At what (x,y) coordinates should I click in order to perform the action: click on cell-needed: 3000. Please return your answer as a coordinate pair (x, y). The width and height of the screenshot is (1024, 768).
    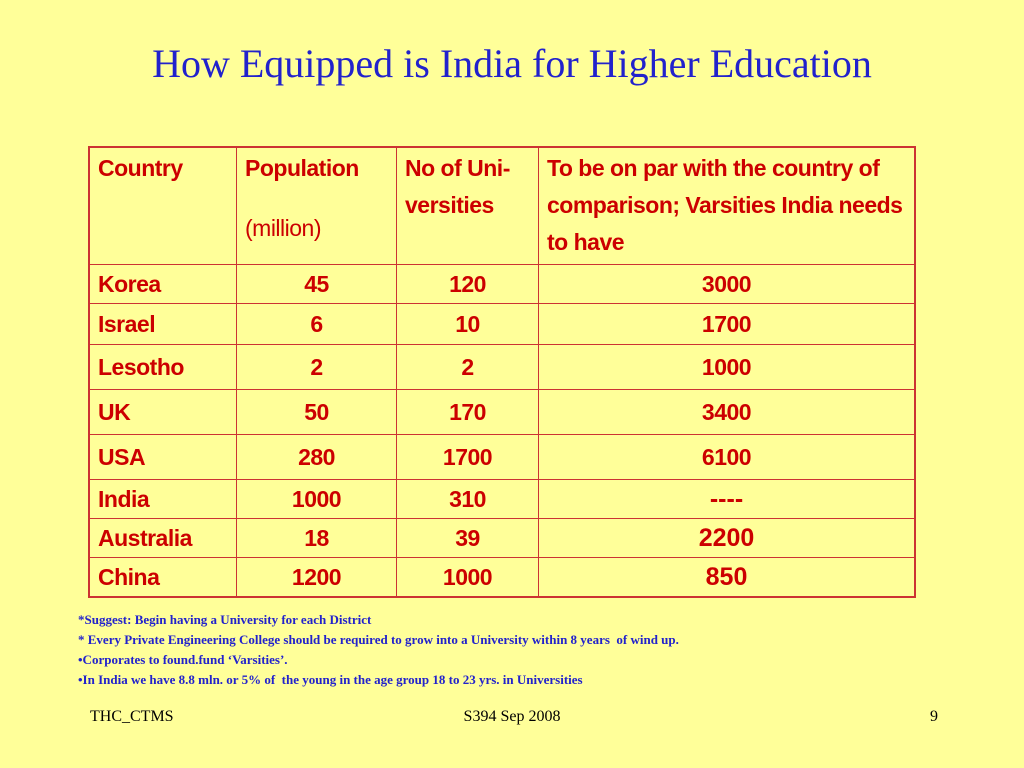
    Looking at the image, I should click on (727, 284).